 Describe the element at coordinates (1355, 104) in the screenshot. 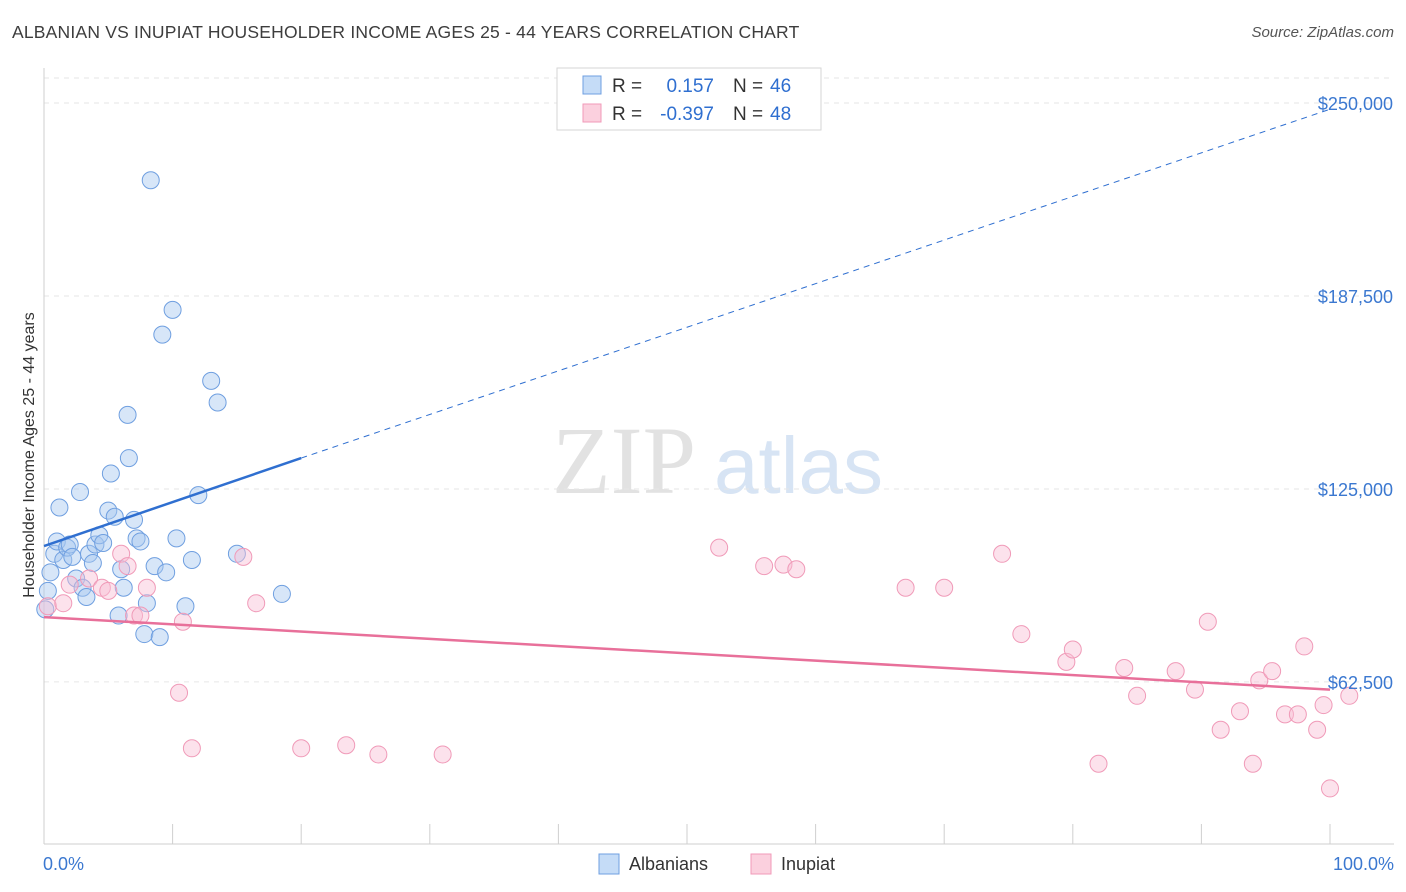

I see `y-tick-label: $250,000` at that location.